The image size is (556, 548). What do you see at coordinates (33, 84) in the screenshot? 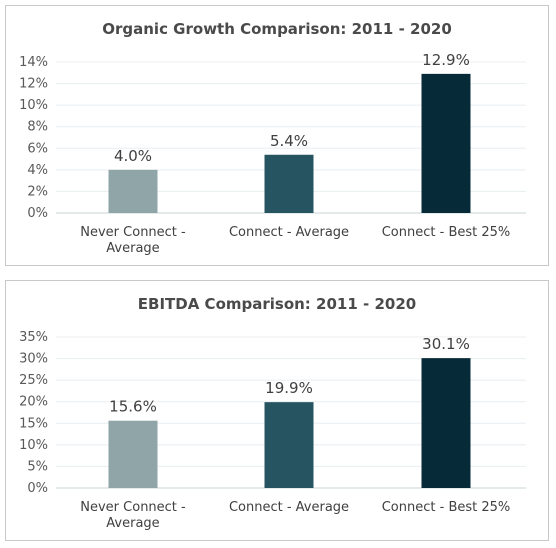
I see `y-tick-label: 12%` at bounding box center [33, 84].